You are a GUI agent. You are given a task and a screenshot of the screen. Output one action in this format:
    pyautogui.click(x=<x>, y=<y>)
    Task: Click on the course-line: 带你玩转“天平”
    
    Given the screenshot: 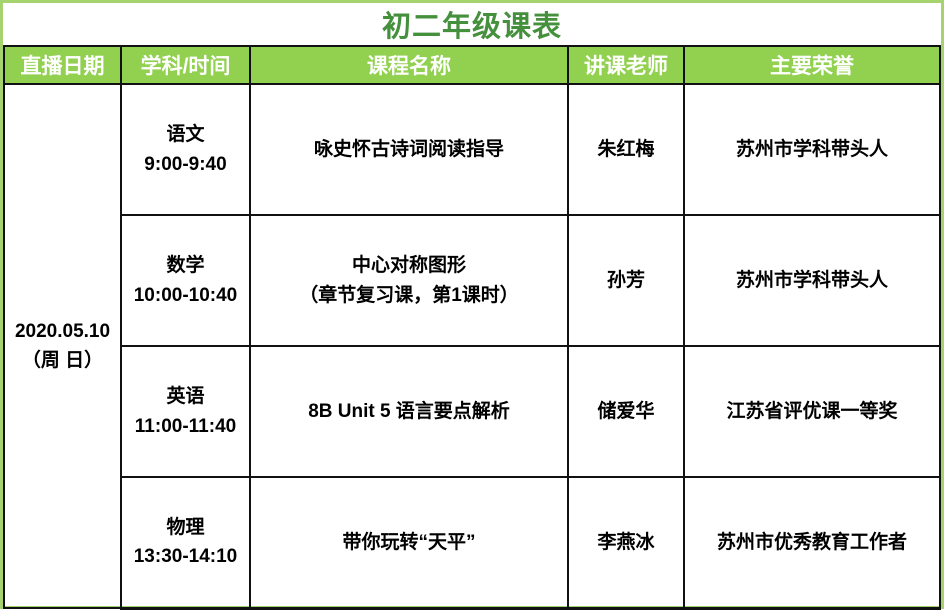 What is the action you would take?
    pyautogui.click(x=409, y=542)
    